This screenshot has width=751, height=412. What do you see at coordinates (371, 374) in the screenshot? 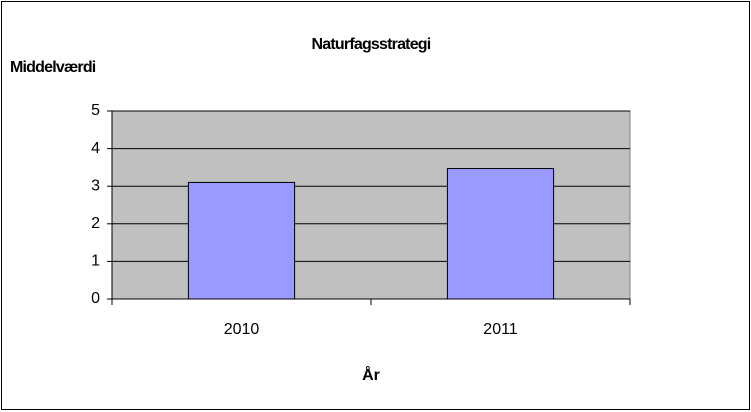
I see `x-axis-label: År` at bounding box center [371, 374].